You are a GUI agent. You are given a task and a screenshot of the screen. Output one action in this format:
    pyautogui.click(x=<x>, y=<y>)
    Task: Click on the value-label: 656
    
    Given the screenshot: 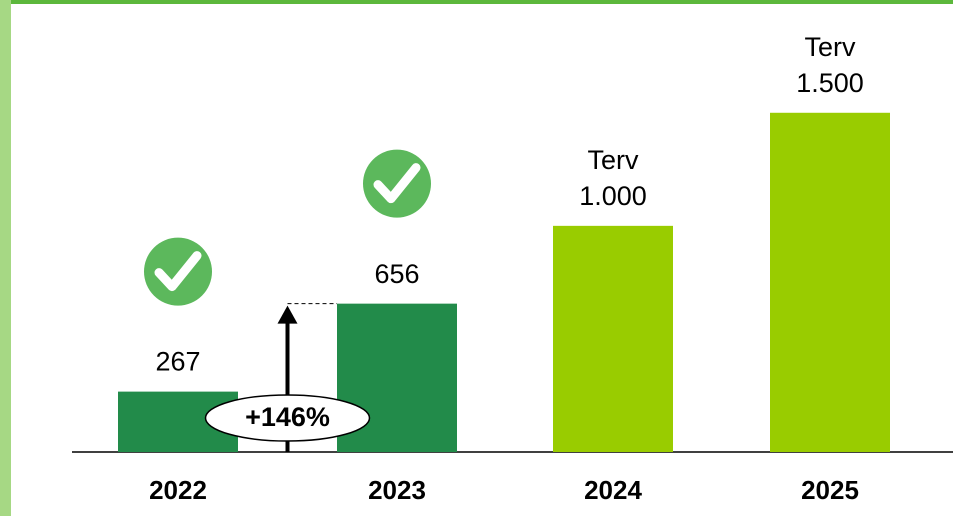 What is the action you would take?
    pyautogui.click(x=396, y=274)
    